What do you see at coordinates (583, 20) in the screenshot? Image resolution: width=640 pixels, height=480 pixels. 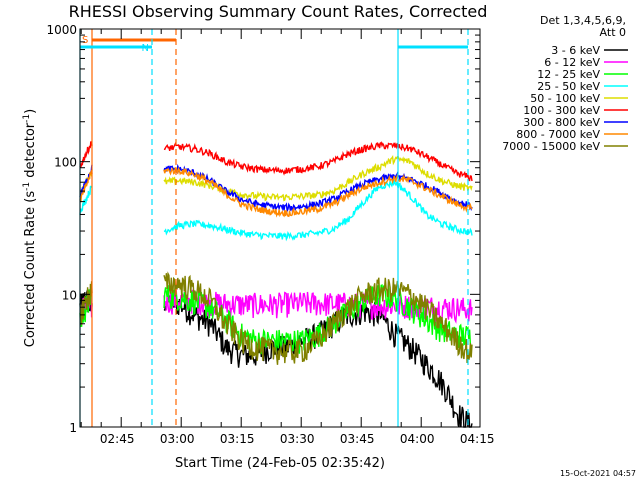 I see `legend-header-0: Det 1,3,4,5,6,9,` at bounding box center [583, 20].